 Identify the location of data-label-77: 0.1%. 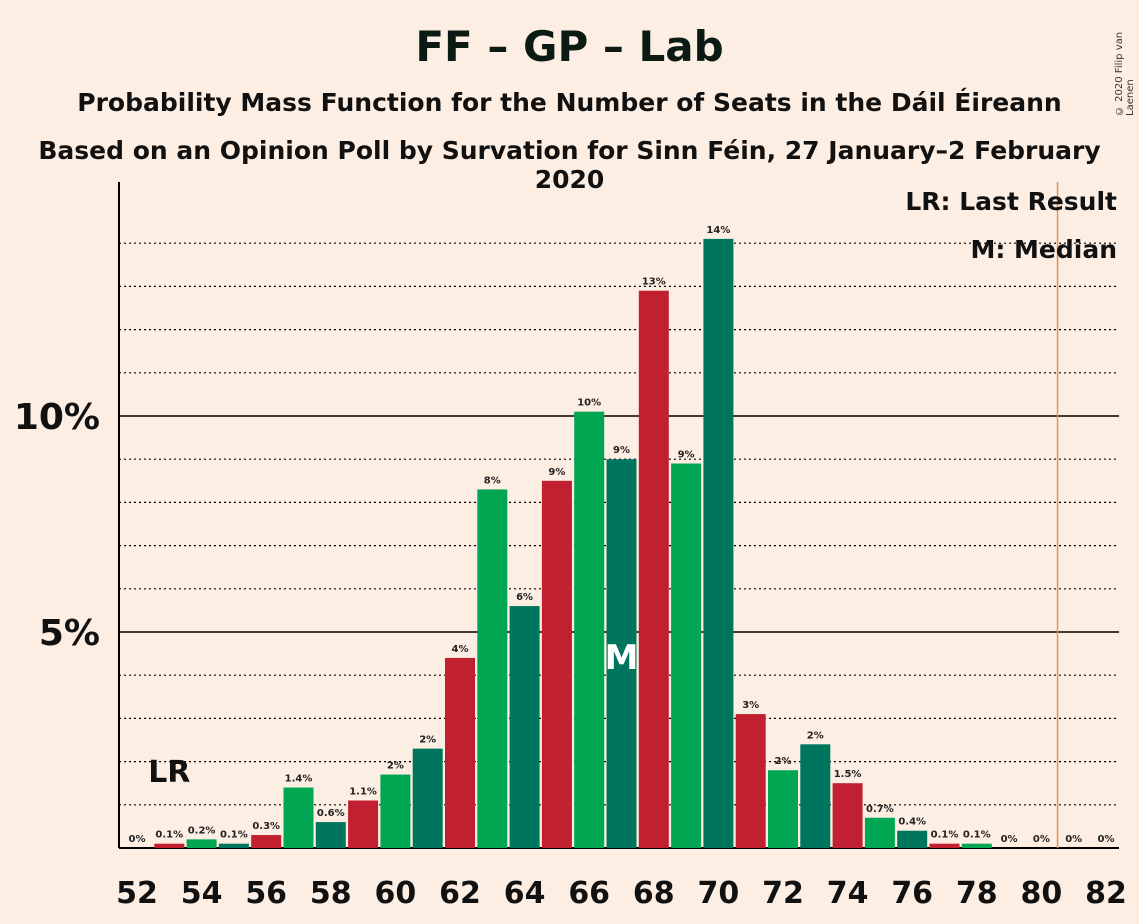
(945, 835).